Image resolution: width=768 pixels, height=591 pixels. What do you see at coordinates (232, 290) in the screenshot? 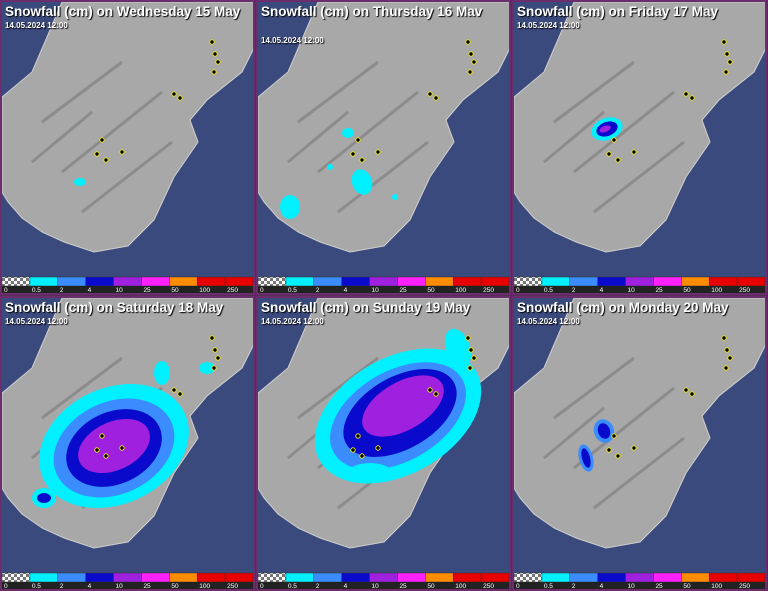
I see `legend-label: 250` at bounding box center [232, 290].